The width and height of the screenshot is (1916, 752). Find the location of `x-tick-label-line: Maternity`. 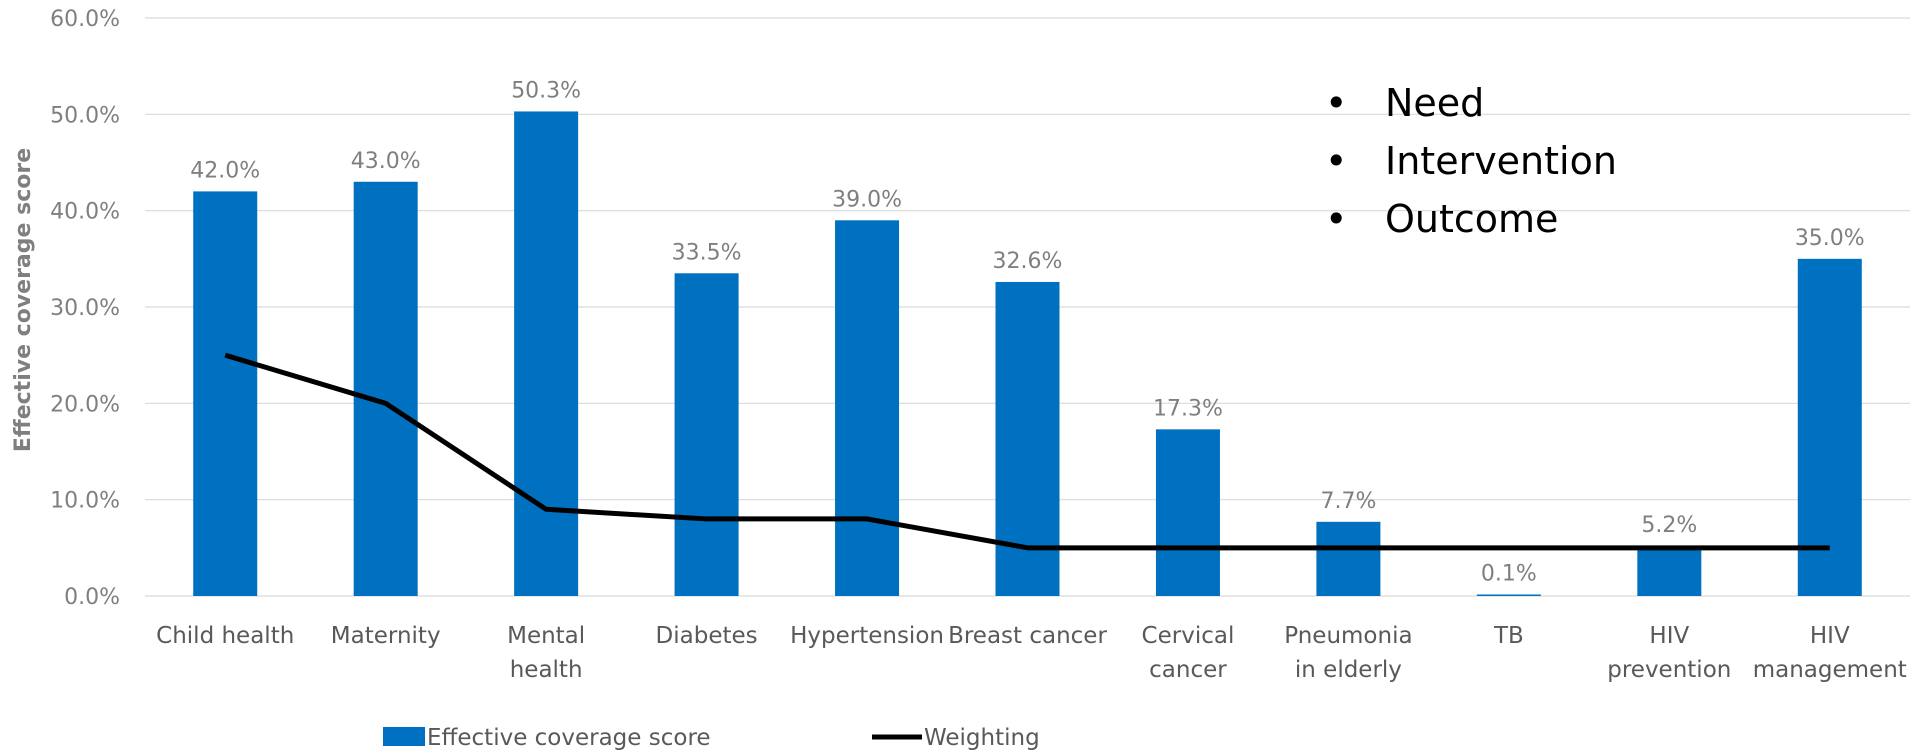

x-tick-label-line: Maternity is located at coordinates (386, 636).